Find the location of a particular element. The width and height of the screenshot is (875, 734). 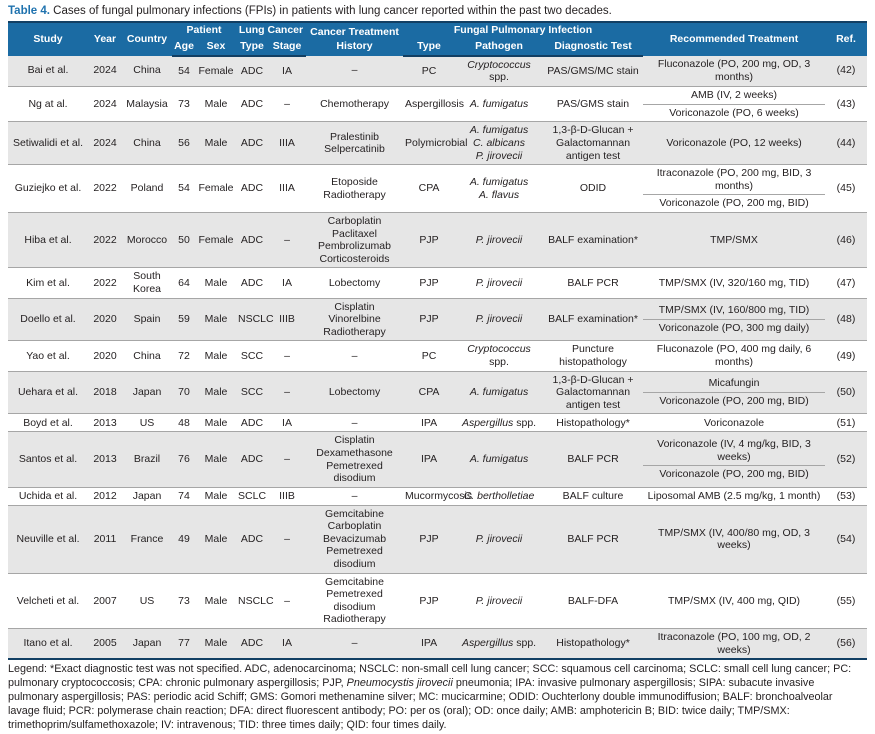

cell-diagnostic-test: Puncture histopathology is located at coordinates (593, 356).